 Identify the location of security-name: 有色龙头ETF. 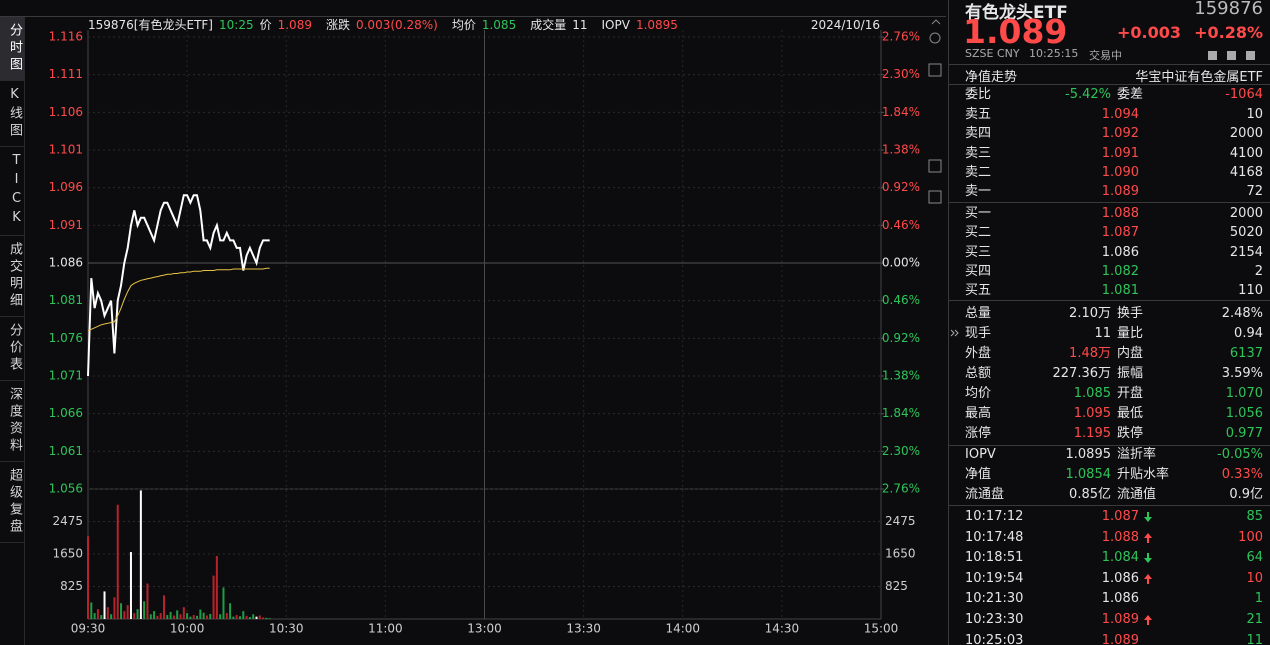
(1016, 13).